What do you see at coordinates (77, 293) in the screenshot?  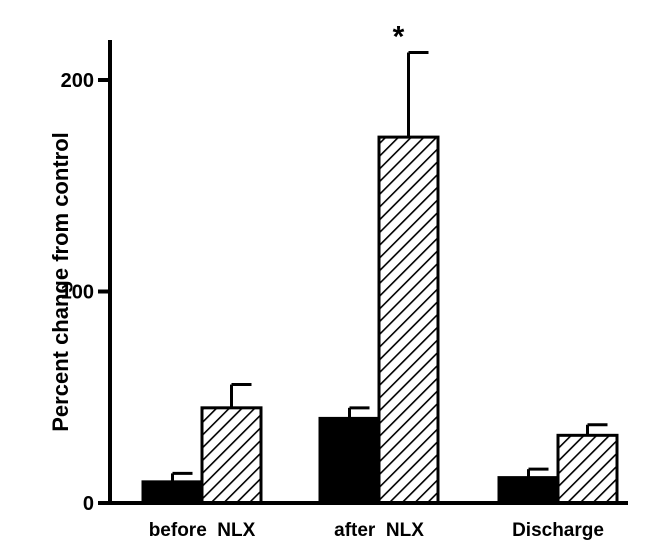 I see `y-tick-label-100: 100` at bounding box center [77, 293].